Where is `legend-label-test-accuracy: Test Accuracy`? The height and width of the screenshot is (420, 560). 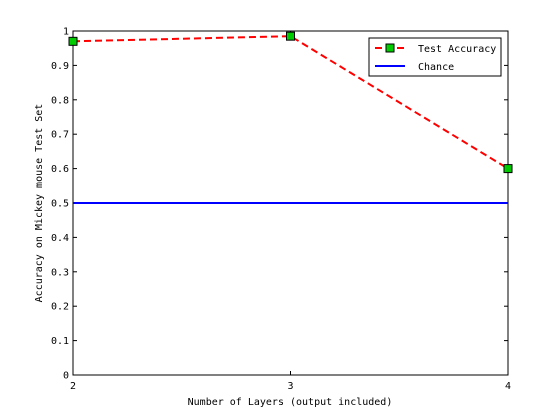
legend-label-test-accuracy: Test Accuracy is located at coordinates (457, 49).